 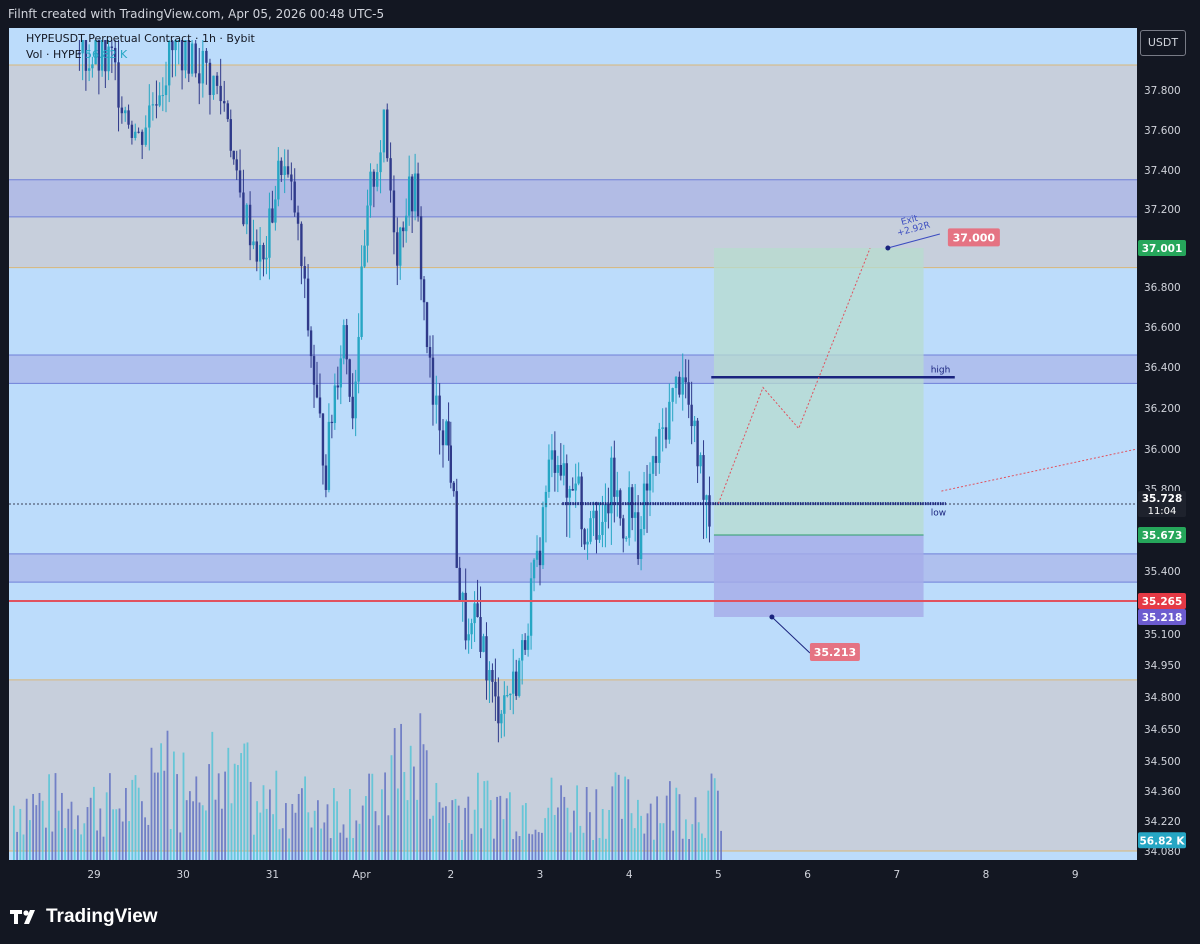 What do you see at coordinates (818, 576) in the screenshot?
I see `loss-zone` at bounding box center [818, 576].